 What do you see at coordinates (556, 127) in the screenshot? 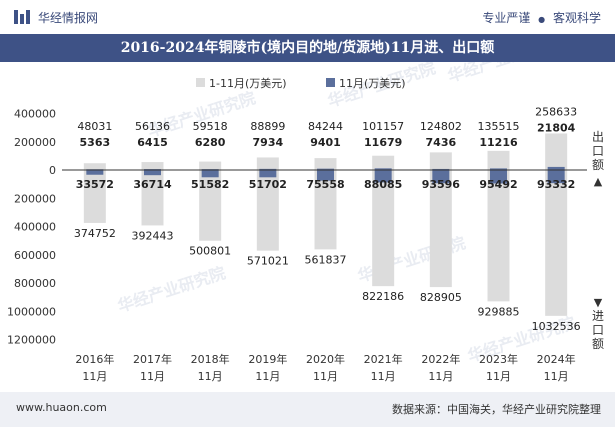
I see `label-monthly-export: 21804` at bounding box center [556, 127].